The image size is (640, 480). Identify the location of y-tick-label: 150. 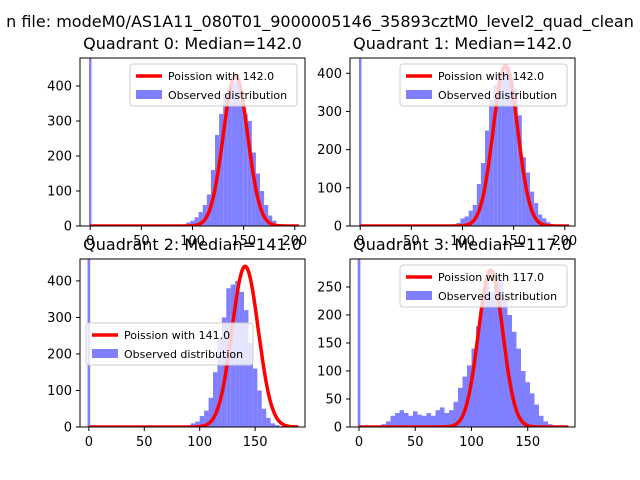
(329, 344).